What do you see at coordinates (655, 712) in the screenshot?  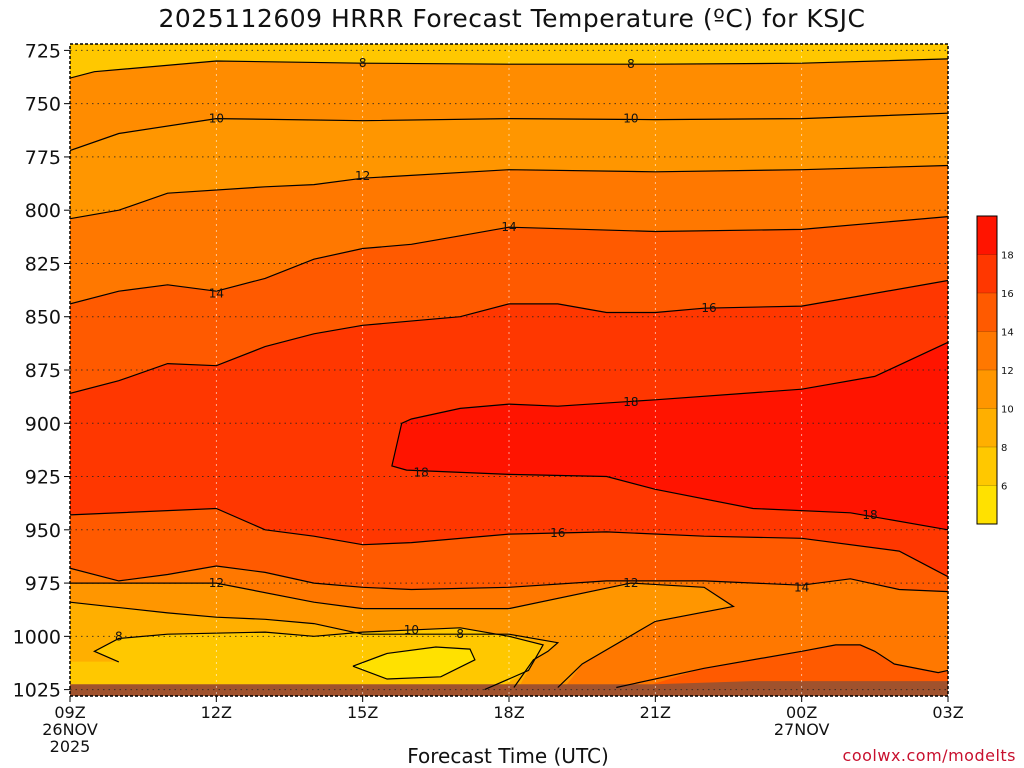 I see `x-tick-label-21Z: 21Z` at bounding box center [655, 712].